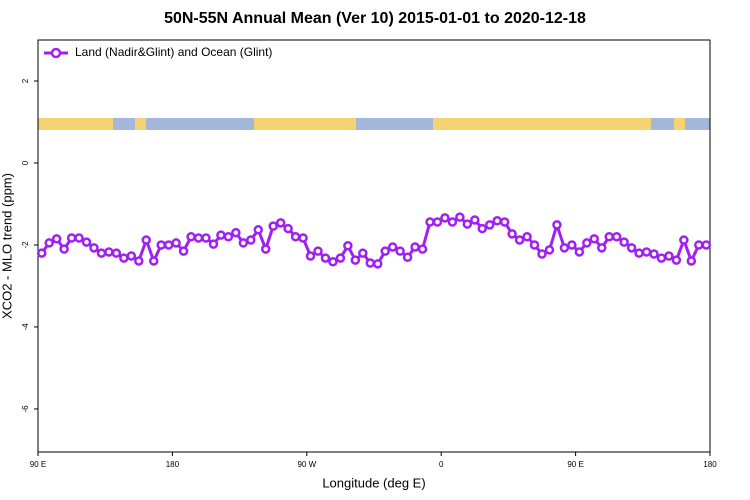 The height and width of the screenshot is (500, 750). Describe the element at coordinates (25, 162) in the screenshot. I see `y-tick-label: 0` at that location.